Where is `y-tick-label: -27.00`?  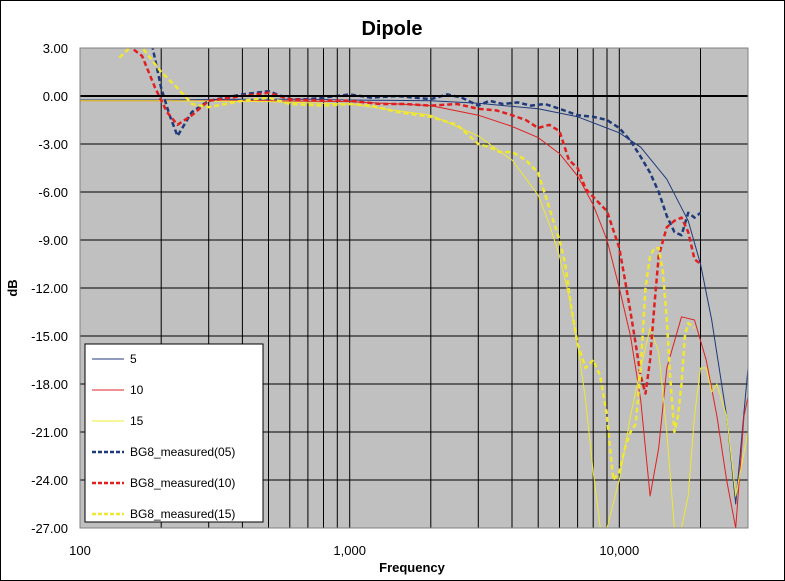 y-tick-label: -27.00 is located at coordinates (49, 528).